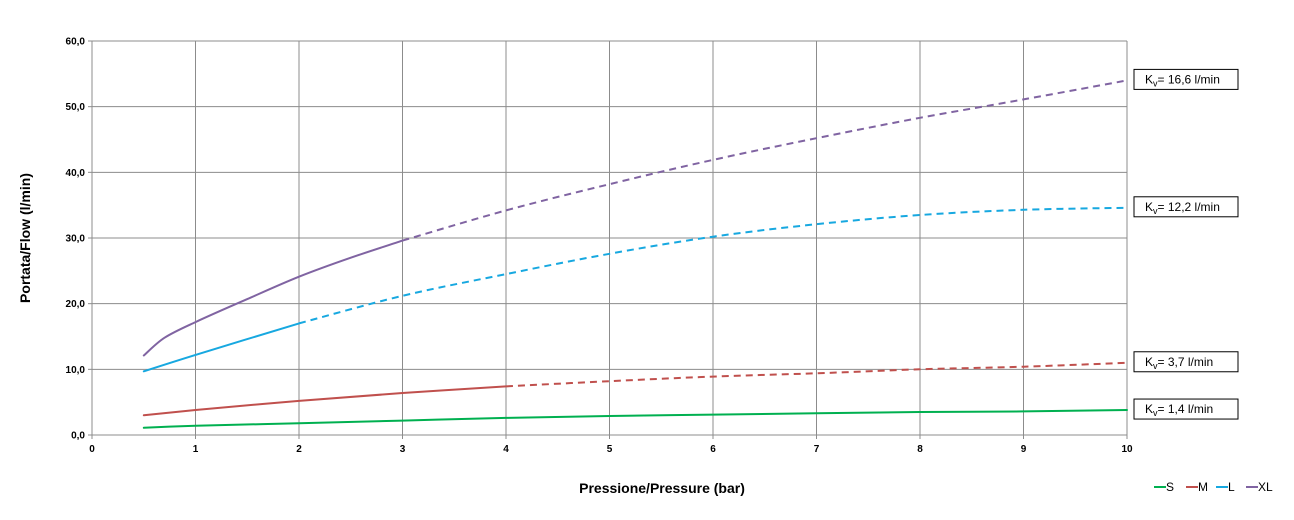 The image size is (1294, 520). Describe the element at coordinates (1265, 487) in the screenshot. I see `legend-label-xl: XL` at that location.